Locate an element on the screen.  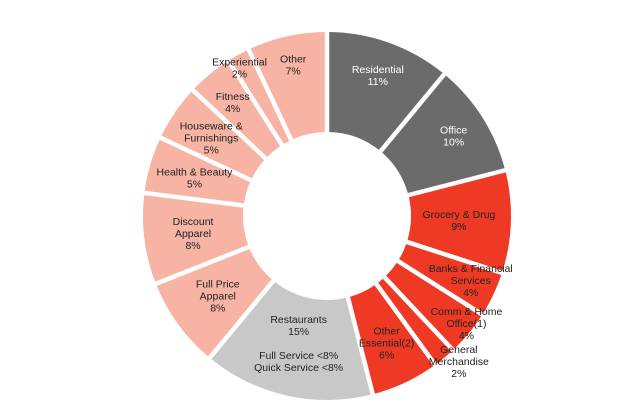
donut-segment-grocery-drug is located at coordinates (459, 221).